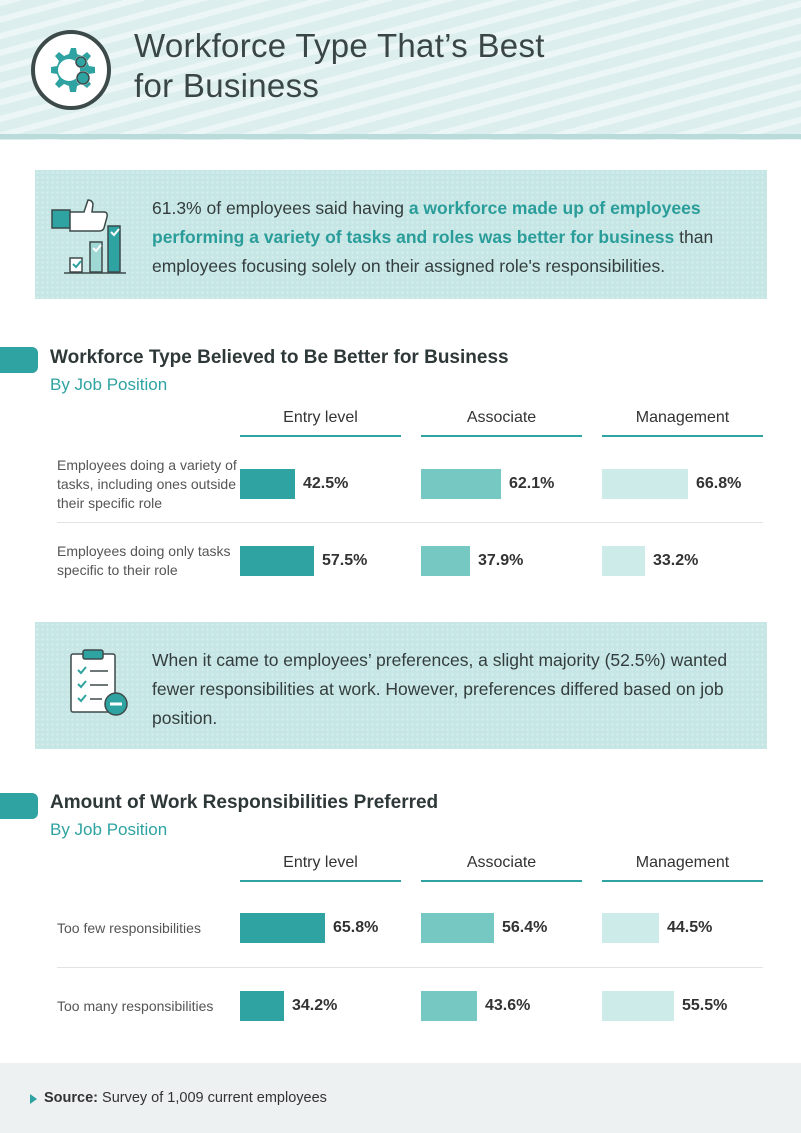  Describe the element at coordinates (434, 66) in the screenshot. I see `page-title: Workforce Type That’s Best for Business` at that location.